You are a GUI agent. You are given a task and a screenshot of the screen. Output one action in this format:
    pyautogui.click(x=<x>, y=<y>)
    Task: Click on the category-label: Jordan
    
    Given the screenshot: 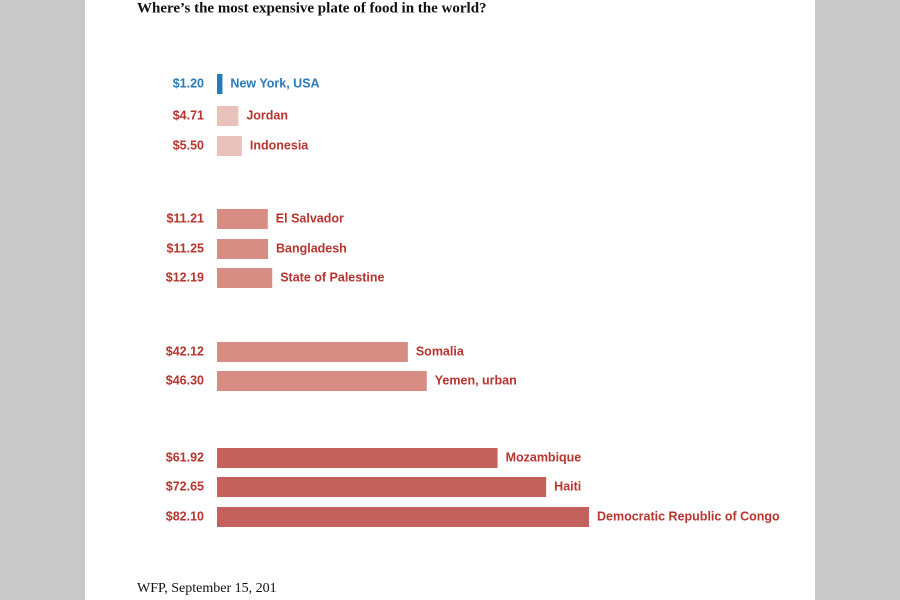 What is the action you would take?
    pyautogui.click(x=267, y=115)
    